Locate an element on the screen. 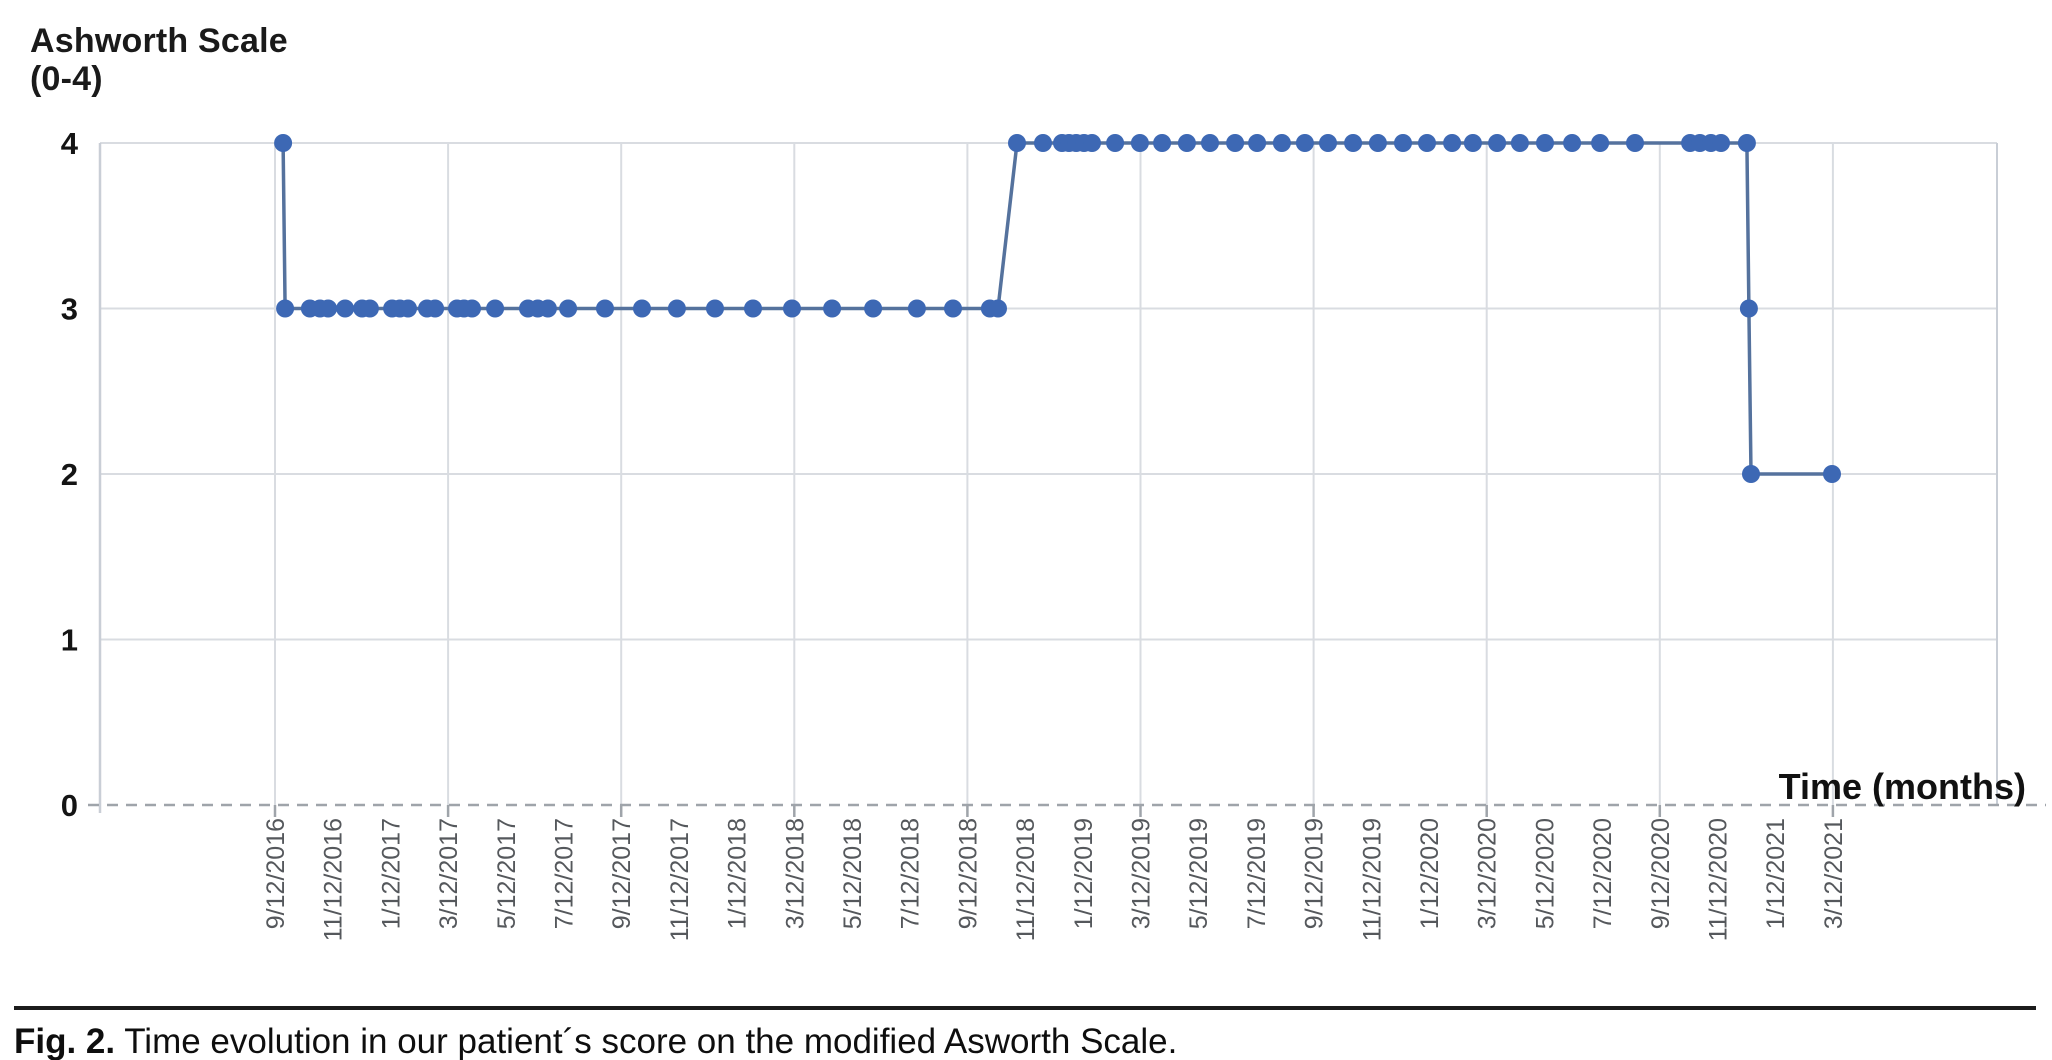  svg-text: 3/12/2018 is located at coordinates (795, 873).